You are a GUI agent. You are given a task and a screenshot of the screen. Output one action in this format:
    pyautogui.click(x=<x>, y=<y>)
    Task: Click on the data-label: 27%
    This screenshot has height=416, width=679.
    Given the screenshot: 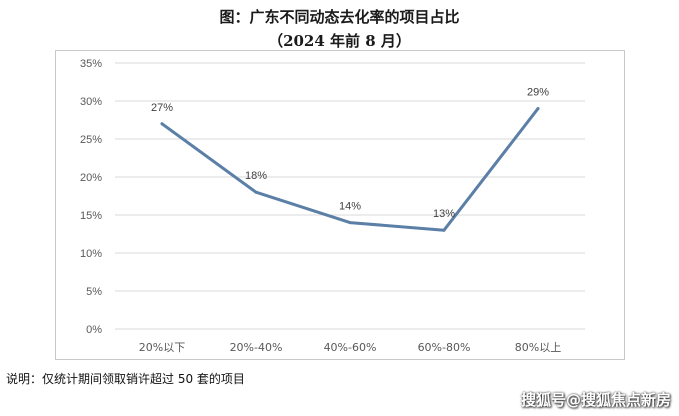 What is the action you would take?
    pyautogui.click(x=162, y=108)
    